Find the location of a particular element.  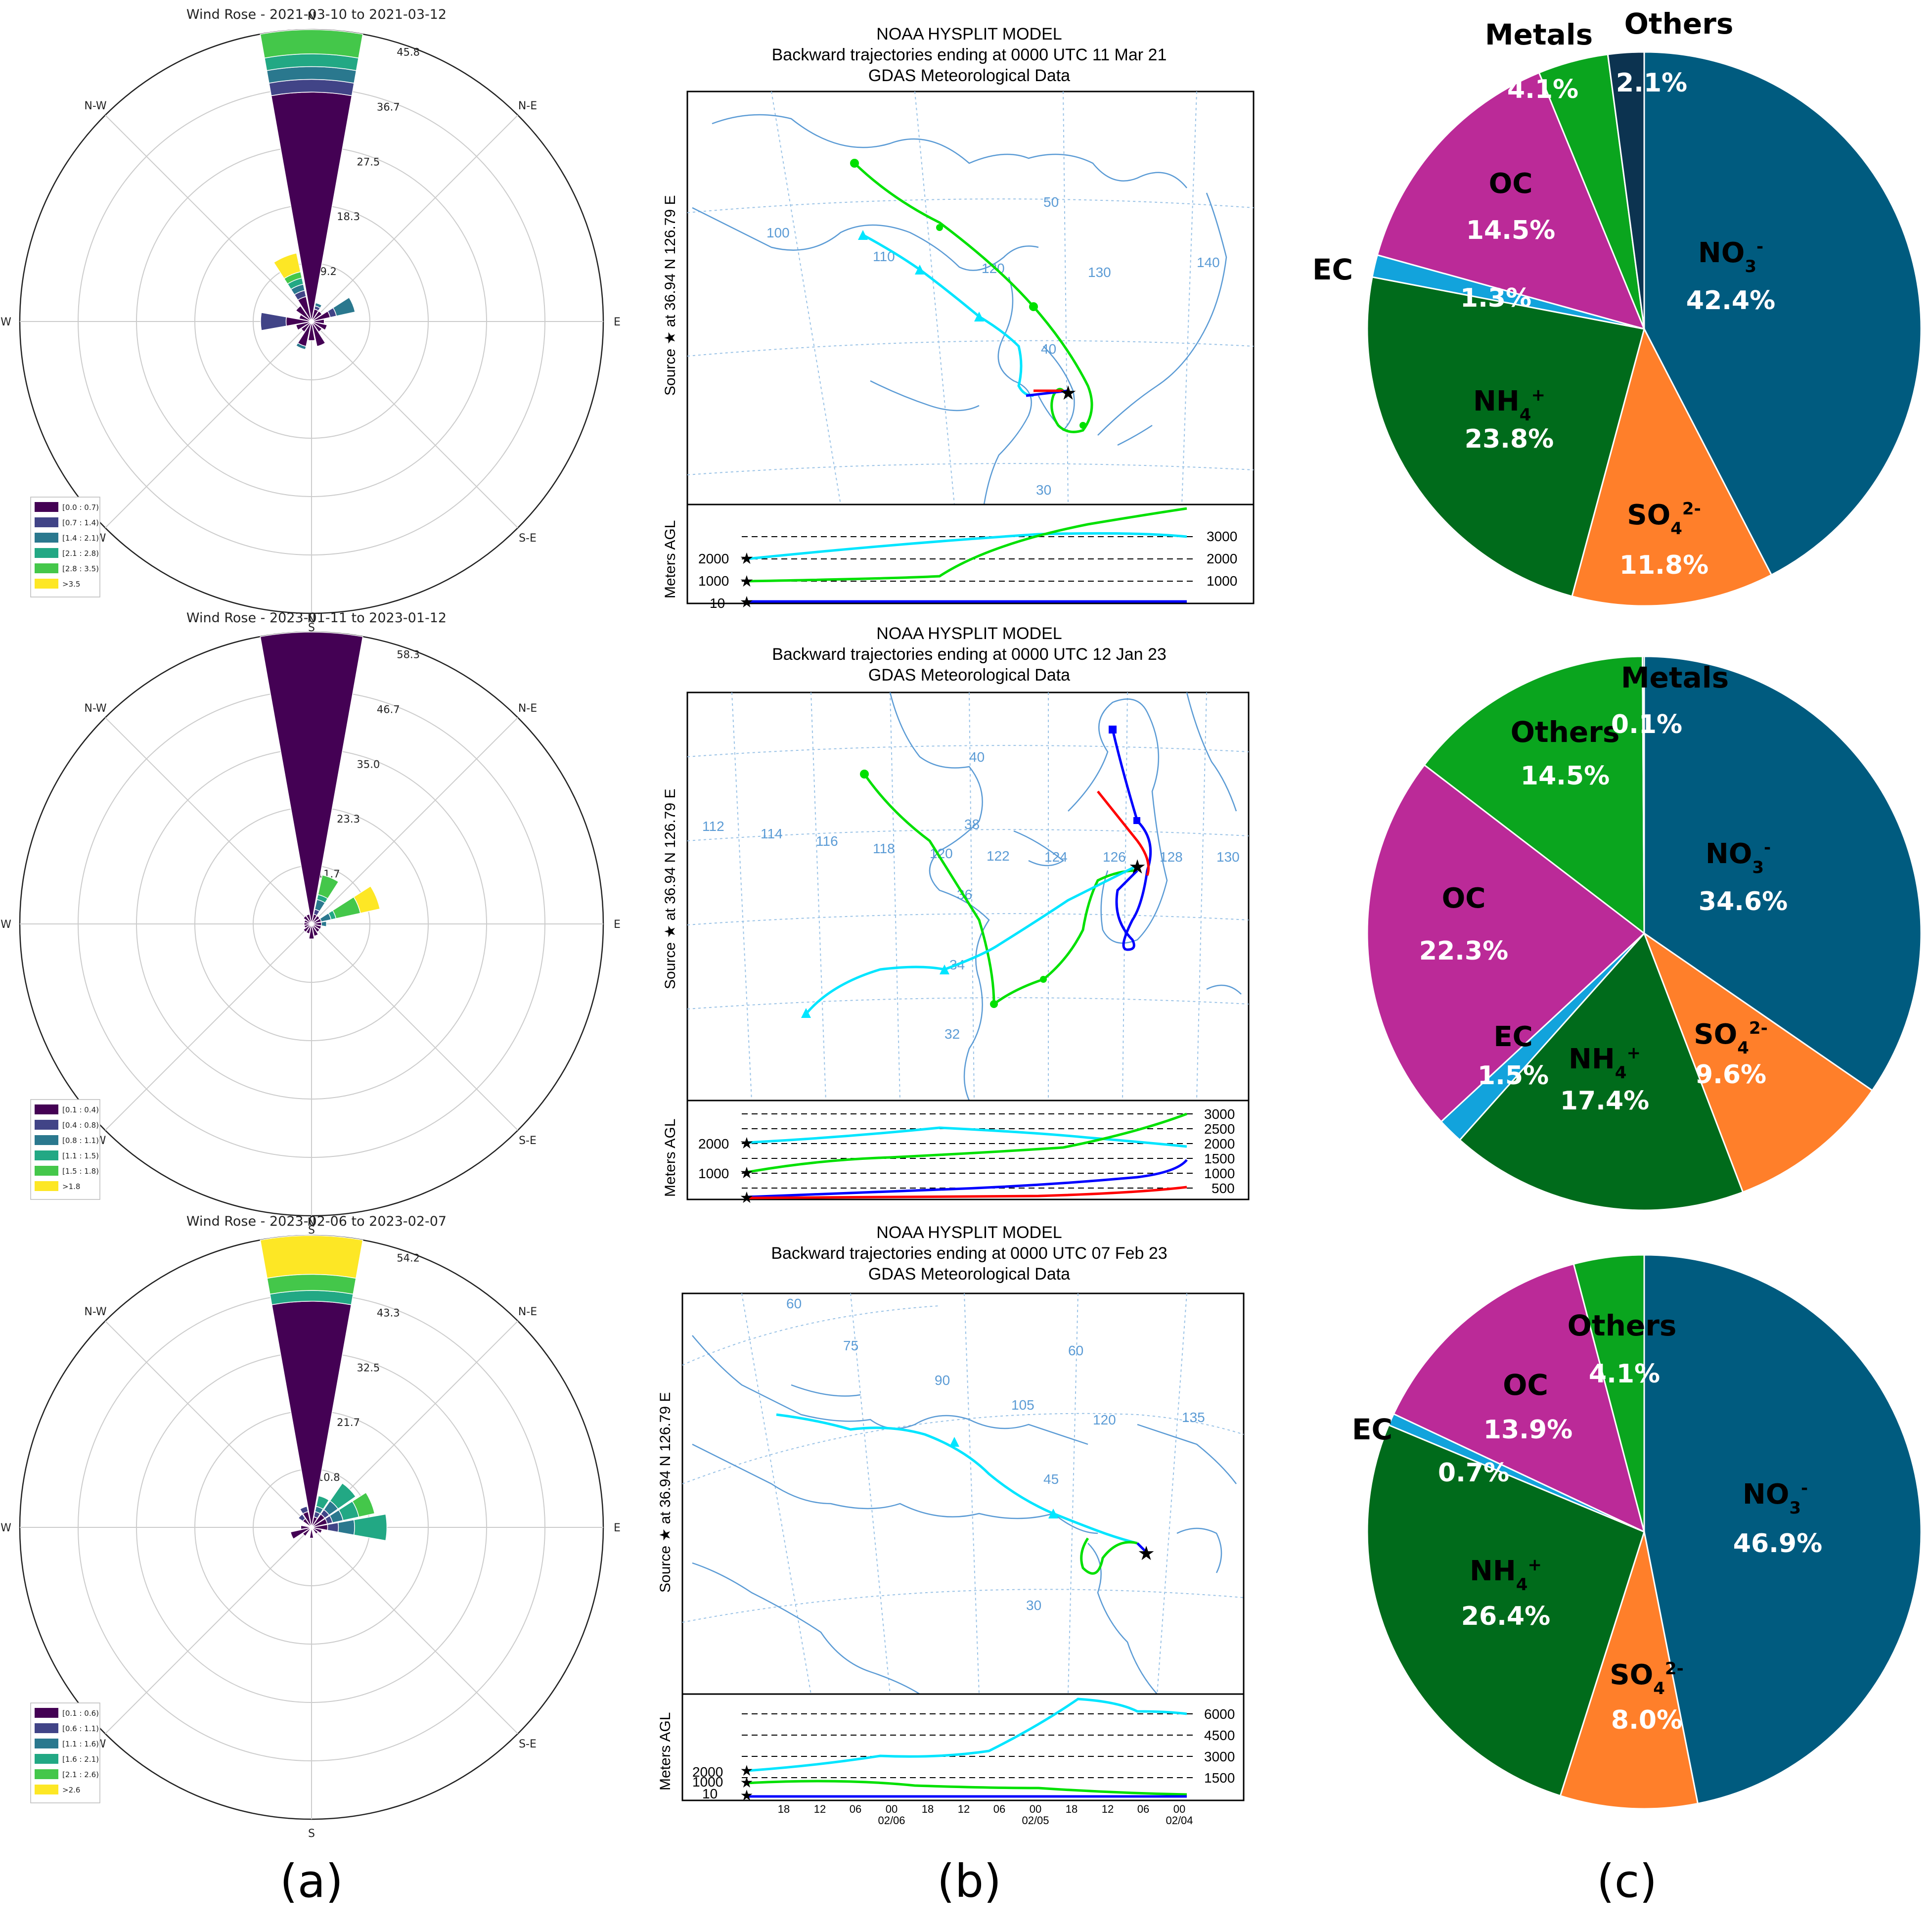

time-tick: 00 is located at coordinates (1035, 1809).